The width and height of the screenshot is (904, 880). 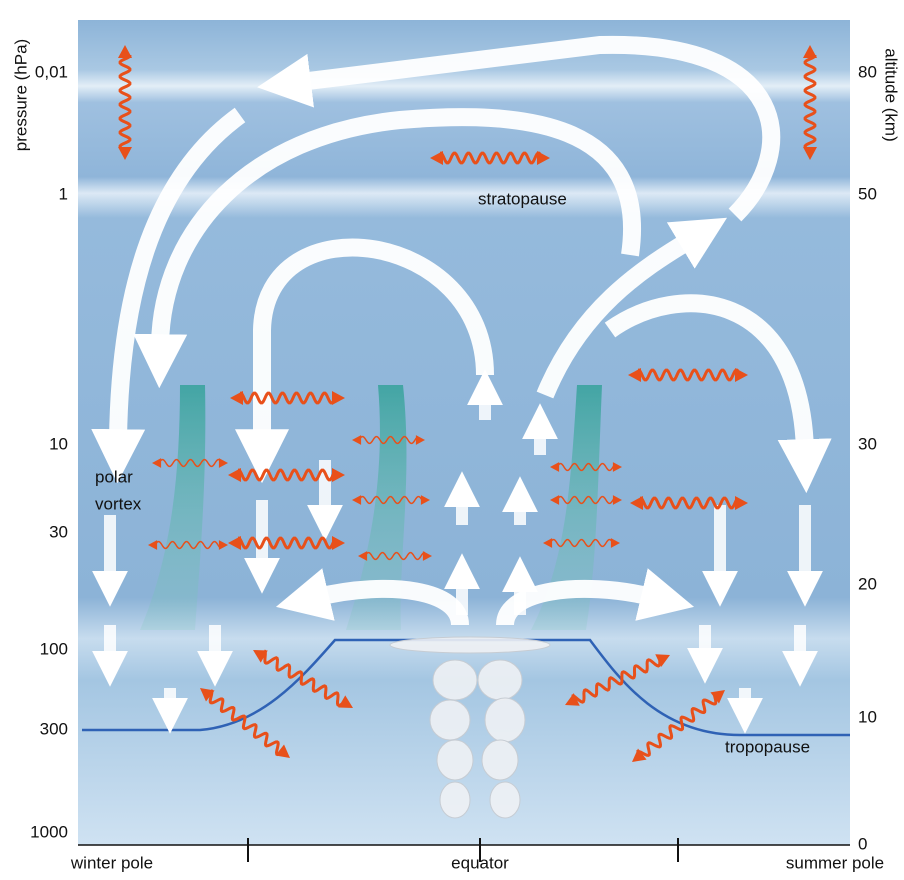 What do you see at coordinates (58, 531) in the screenshot?
I see `left-tick-label: 30` at bounding box center [58, 531].